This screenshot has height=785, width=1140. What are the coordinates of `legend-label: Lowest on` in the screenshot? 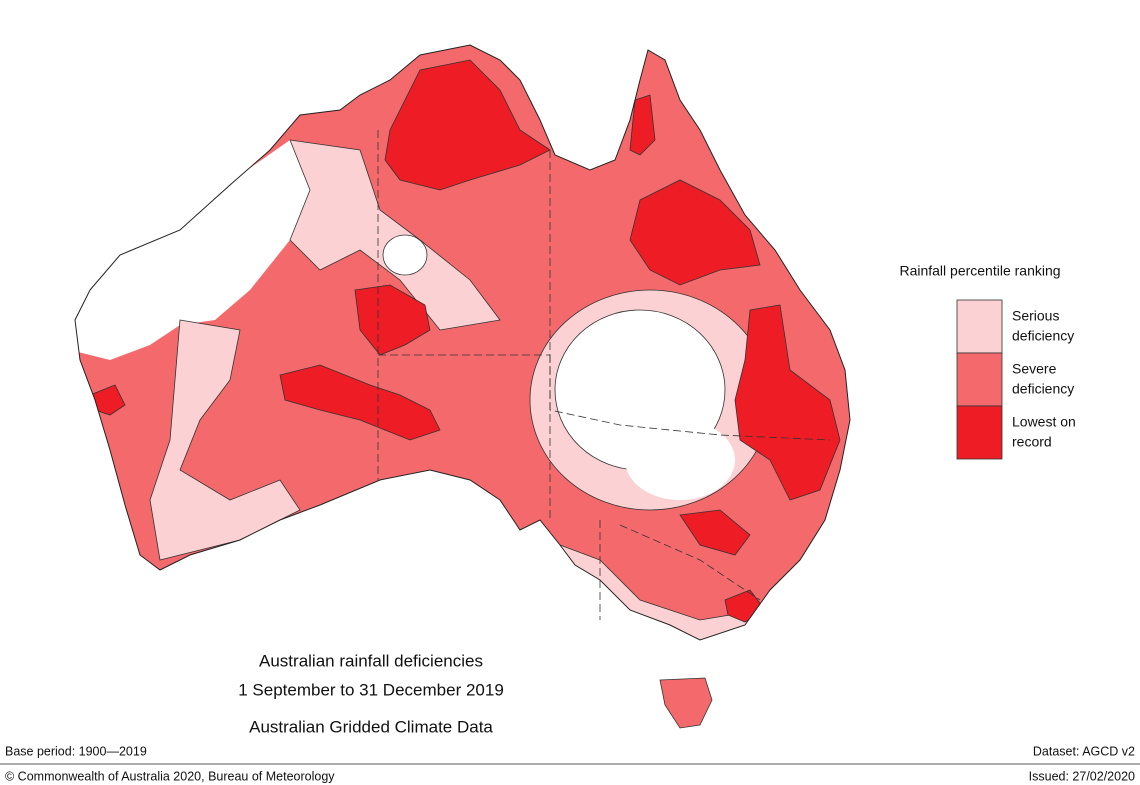 It's located at (1044, 422).